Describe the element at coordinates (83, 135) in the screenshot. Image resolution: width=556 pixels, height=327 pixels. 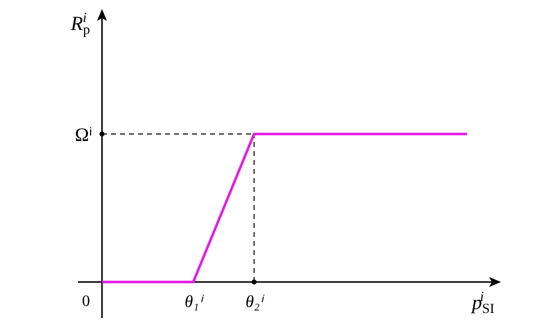
I see `ref-line-label: Ωⁱ` at that location.